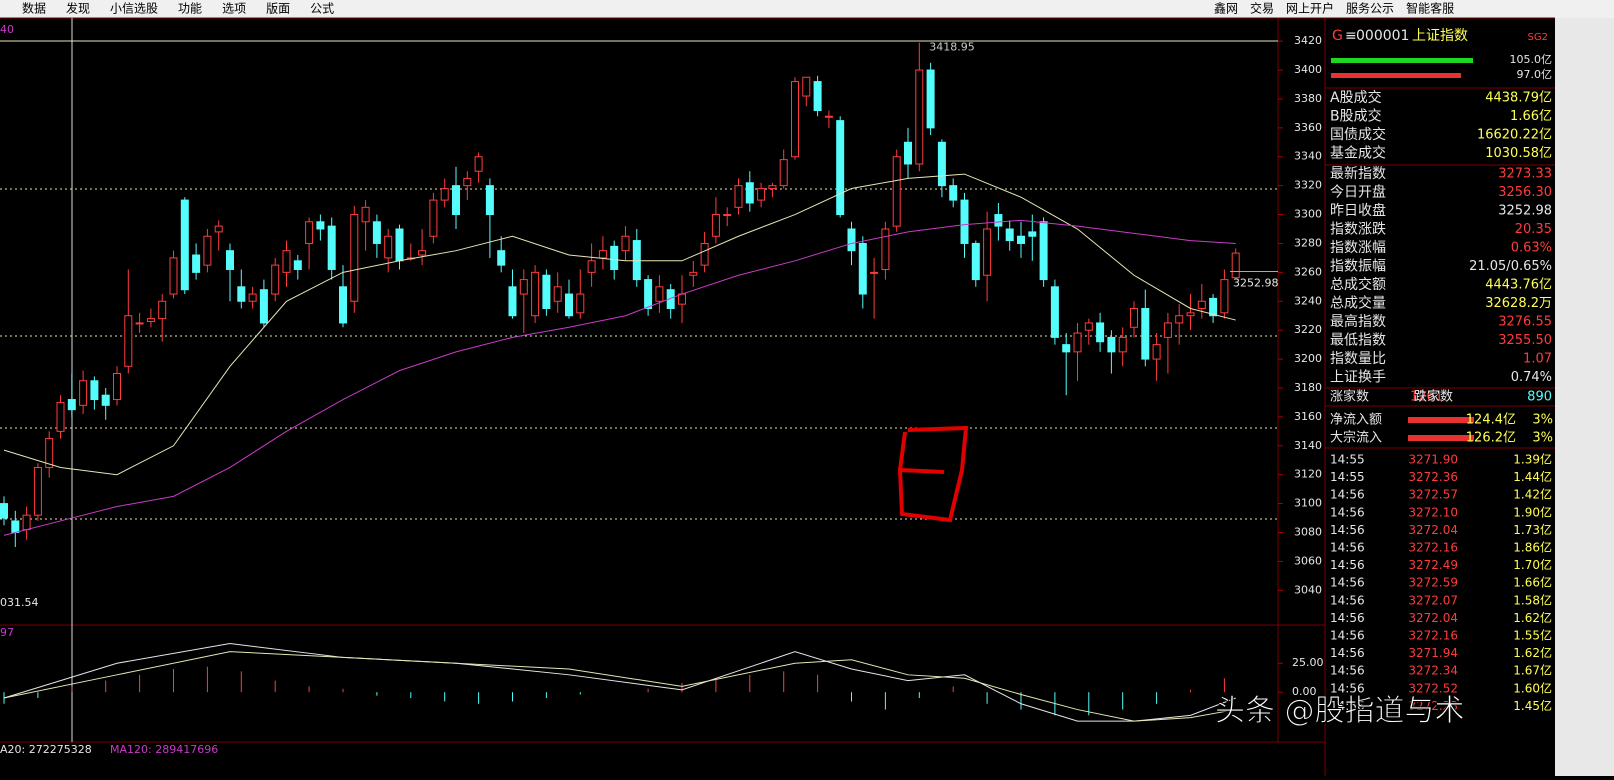  What do you see at coordinates (1433, 495) in the screenshot?
I see `tick-price: 3272.57` at bounding box center [1433, 495].